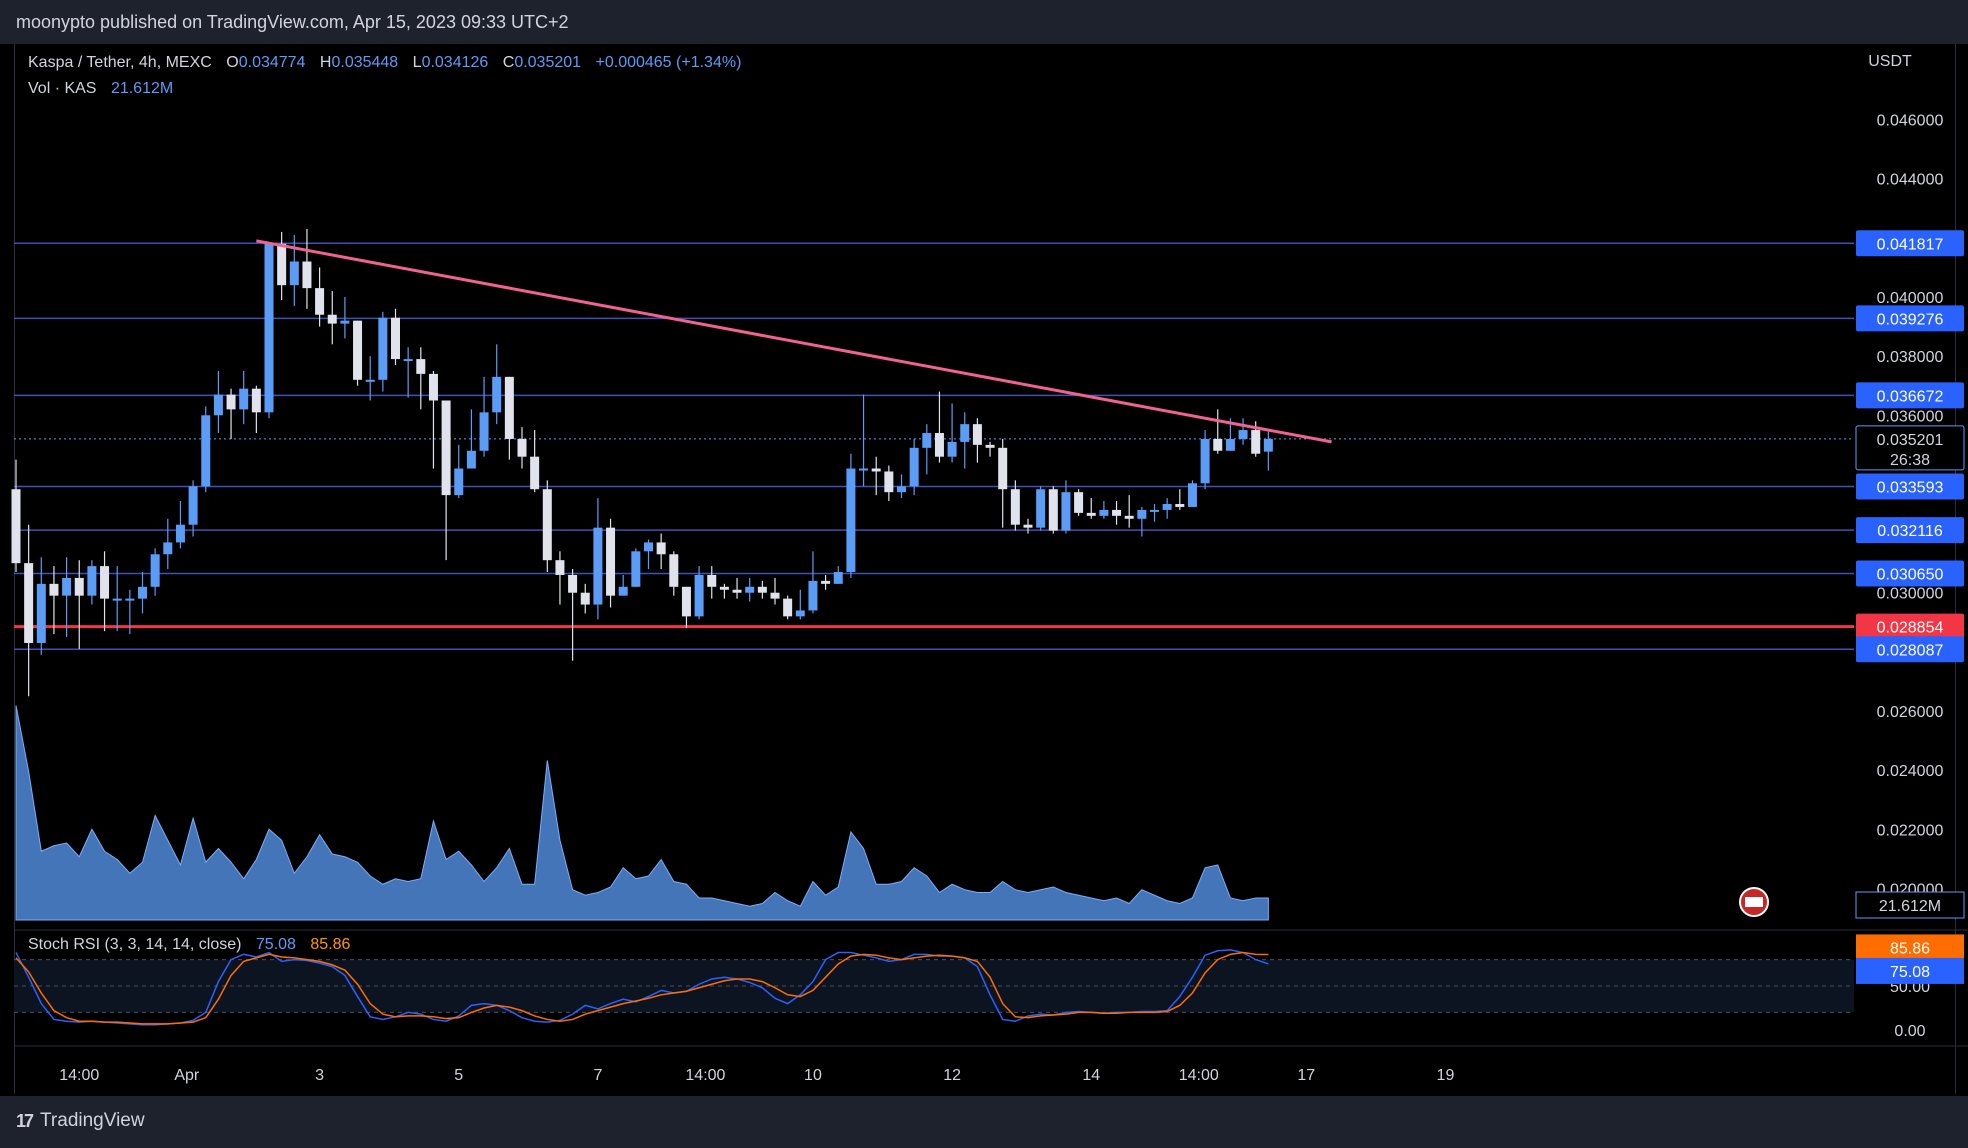 This screenshot has height=1148, width=1968. What do you see at coordinates (1910, 712) in the screenshot?
I see `price-tick-label: 0.026000` at bounding box center [1910, 712].